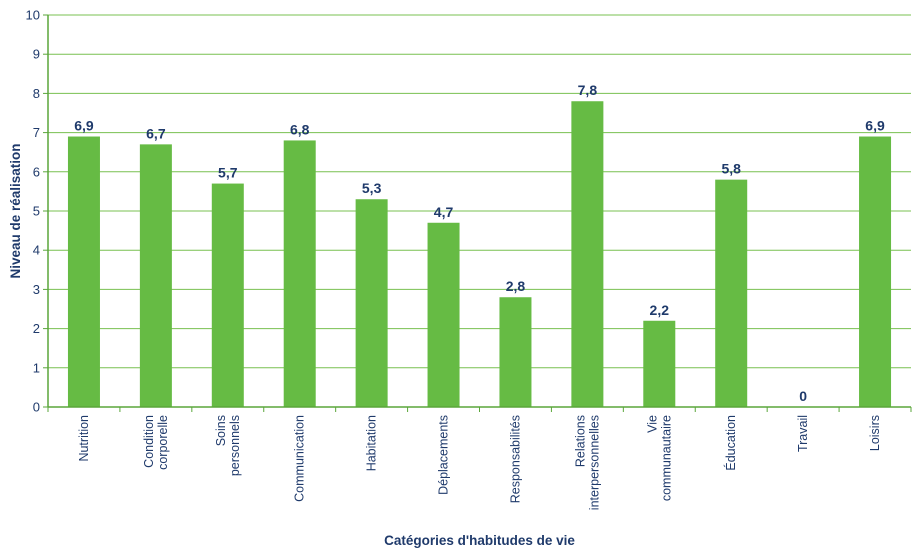 The width and height of the screenshot is (919, 550). What do you see at coordinates (580, 441) in the screenshot?
I see `category-label-line: Relations` at bounding box center [580, 441].